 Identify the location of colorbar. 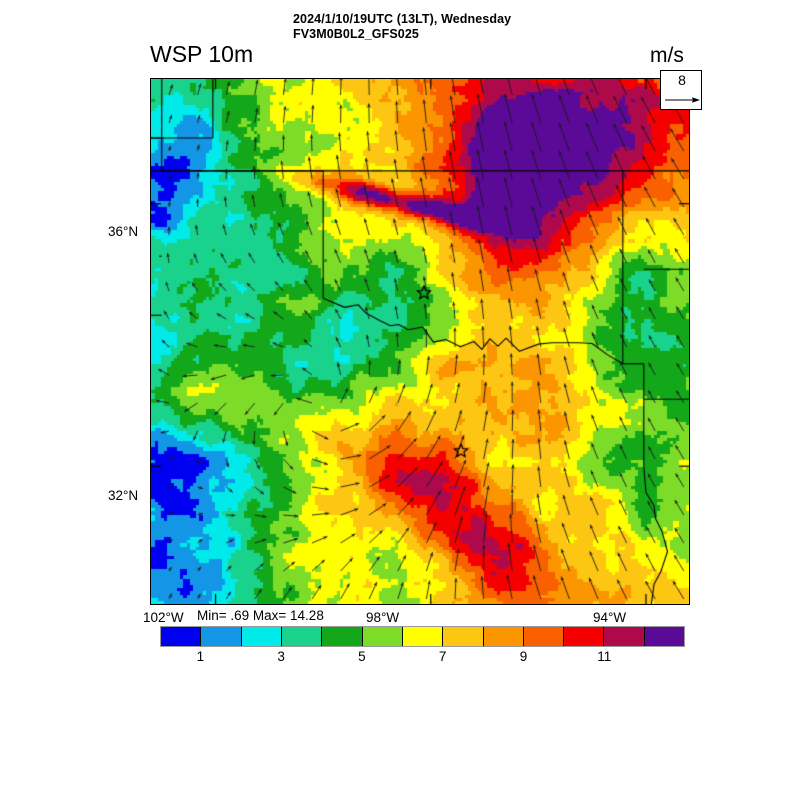
(422, 636).